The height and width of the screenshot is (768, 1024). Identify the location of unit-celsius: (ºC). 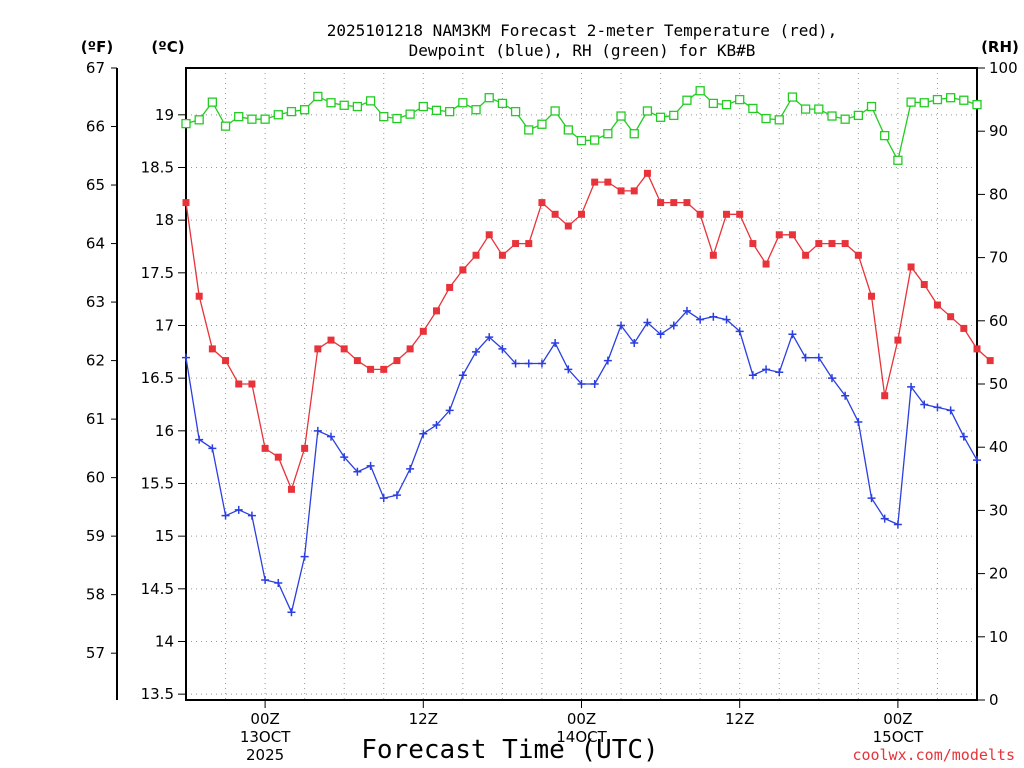
(167, 47).